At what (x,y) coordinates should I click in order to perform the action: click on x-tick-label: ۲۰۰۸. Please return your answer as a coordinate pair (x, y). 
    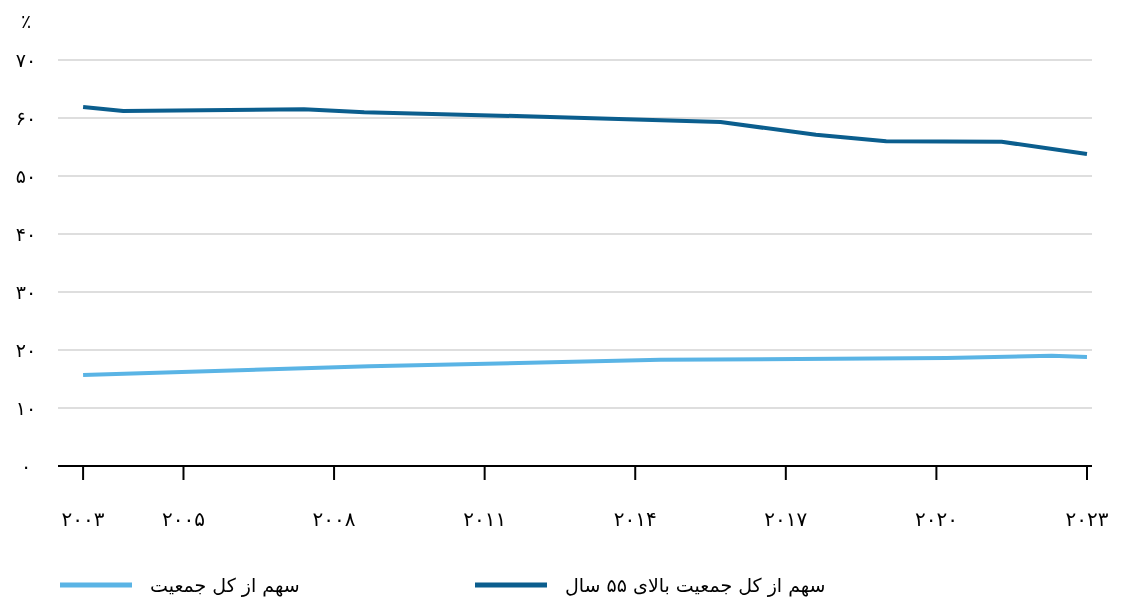
    Looking at the image, I should click on (334, 519).